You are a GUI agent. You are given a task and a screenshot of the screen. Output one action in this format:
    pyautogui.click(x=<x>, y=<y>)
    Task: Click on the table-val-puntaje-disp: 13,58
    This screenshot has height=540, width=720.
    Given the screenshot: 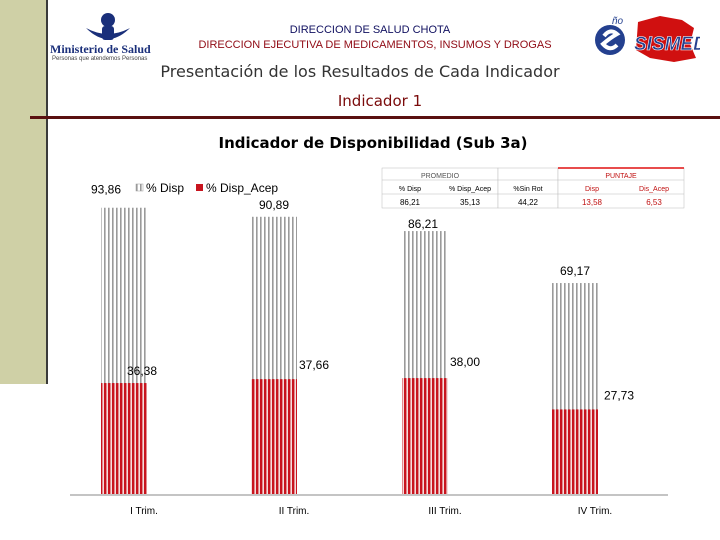 What is the action you would take?
    pyautogui.click(x=592, y=202)
    